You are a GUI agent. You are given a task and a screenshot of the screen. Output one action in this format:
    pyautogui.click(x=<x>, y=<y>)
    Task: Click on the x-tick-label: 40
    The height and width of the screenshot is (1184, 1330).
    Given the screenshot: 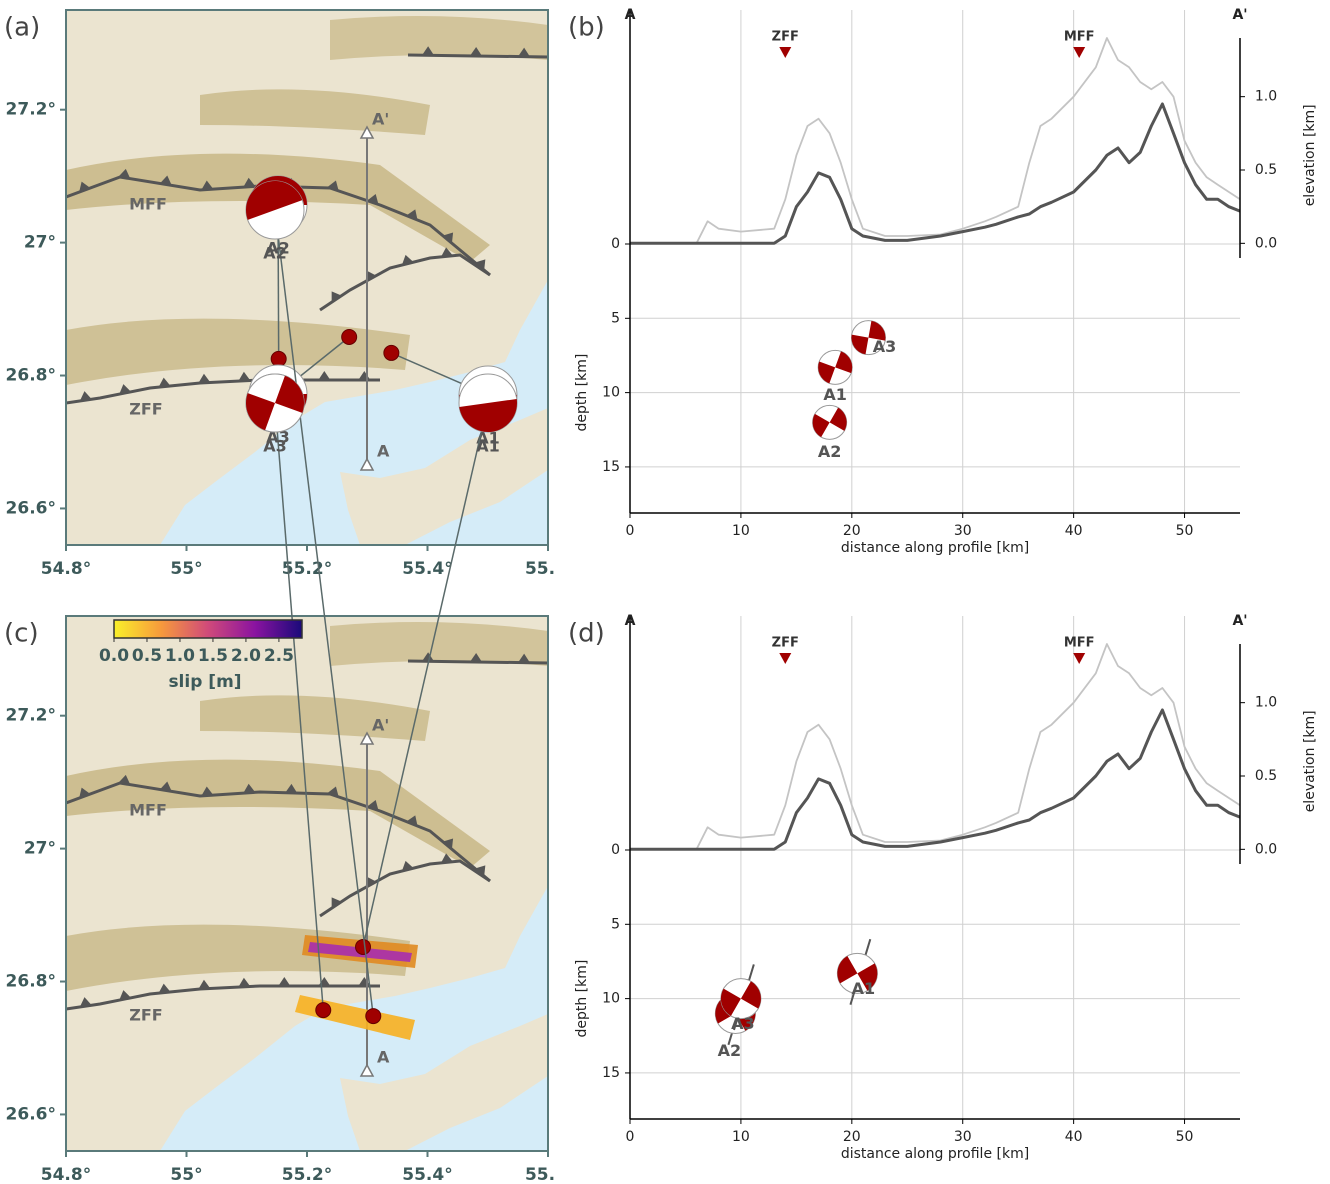 What is the action you would take?
    pyautogui.click(x=1074, y=1137)
    